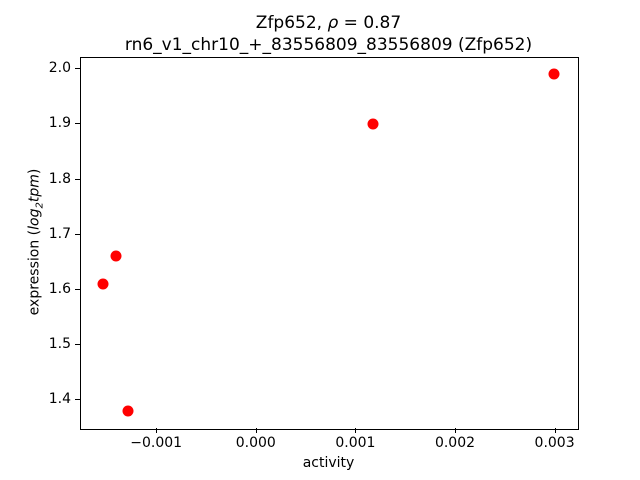  Describe the element at coordinates (455, 443) in the screenshot. I see `x-tick-label: 0.002` at that location.